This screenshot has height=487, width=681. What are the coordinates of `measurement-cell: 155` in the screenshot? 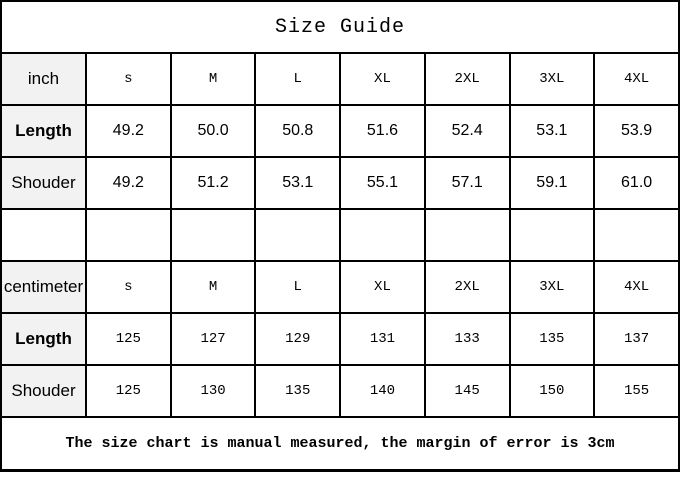 It's located at (636, 391).